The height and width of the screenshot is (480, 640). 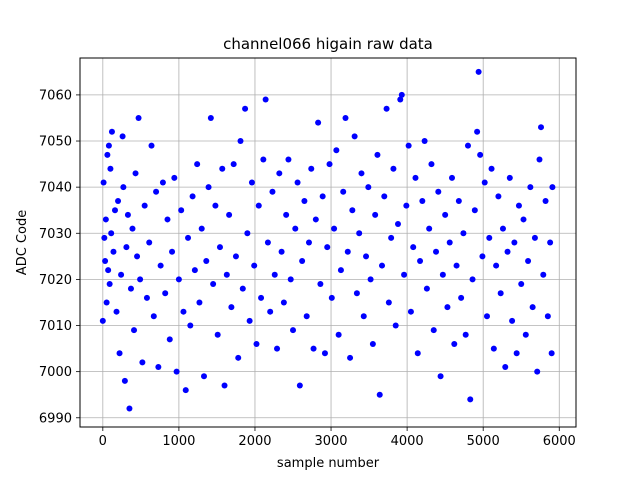 What do you see at coordinates (55, 188) in the screenshot?
I see `y-tick-label: 7040` at bounding box center [55, 188].